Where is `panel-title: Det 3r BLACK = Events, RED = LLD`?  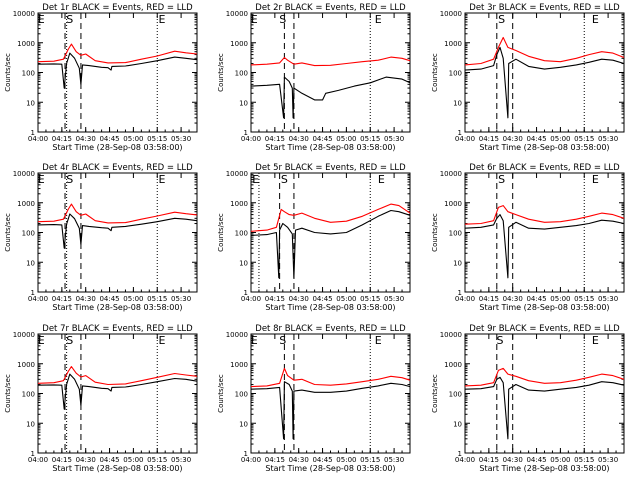 panel-title: Det 3r BLACK = Events, RED = LLD is located at coordinates (544, 8).